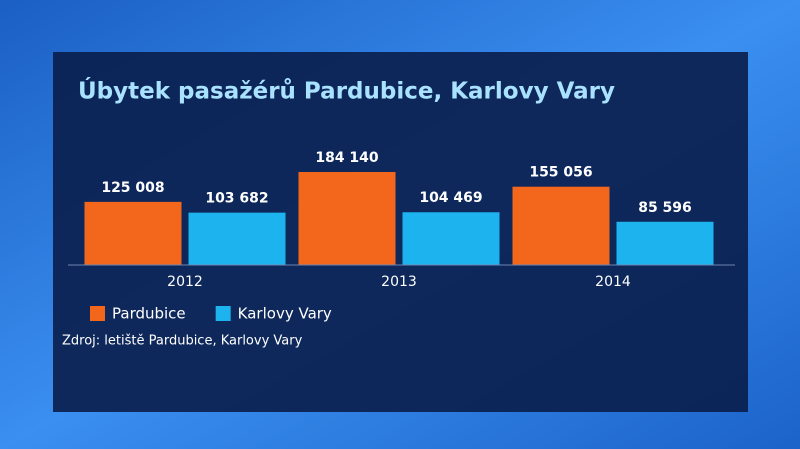  I want to click on source-note: Zdroj: letiště Pardubice, Karlovy Vary, so click(182, 341).